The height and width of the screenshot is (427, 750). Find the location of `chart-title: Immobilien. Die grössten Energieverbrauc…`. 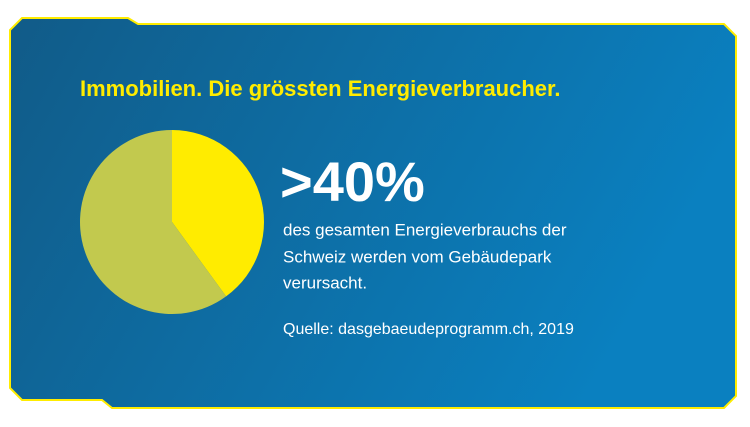

chart-title: Immobilien. Die grössten Energieverbrauc… is located at coordinates (320, 88).